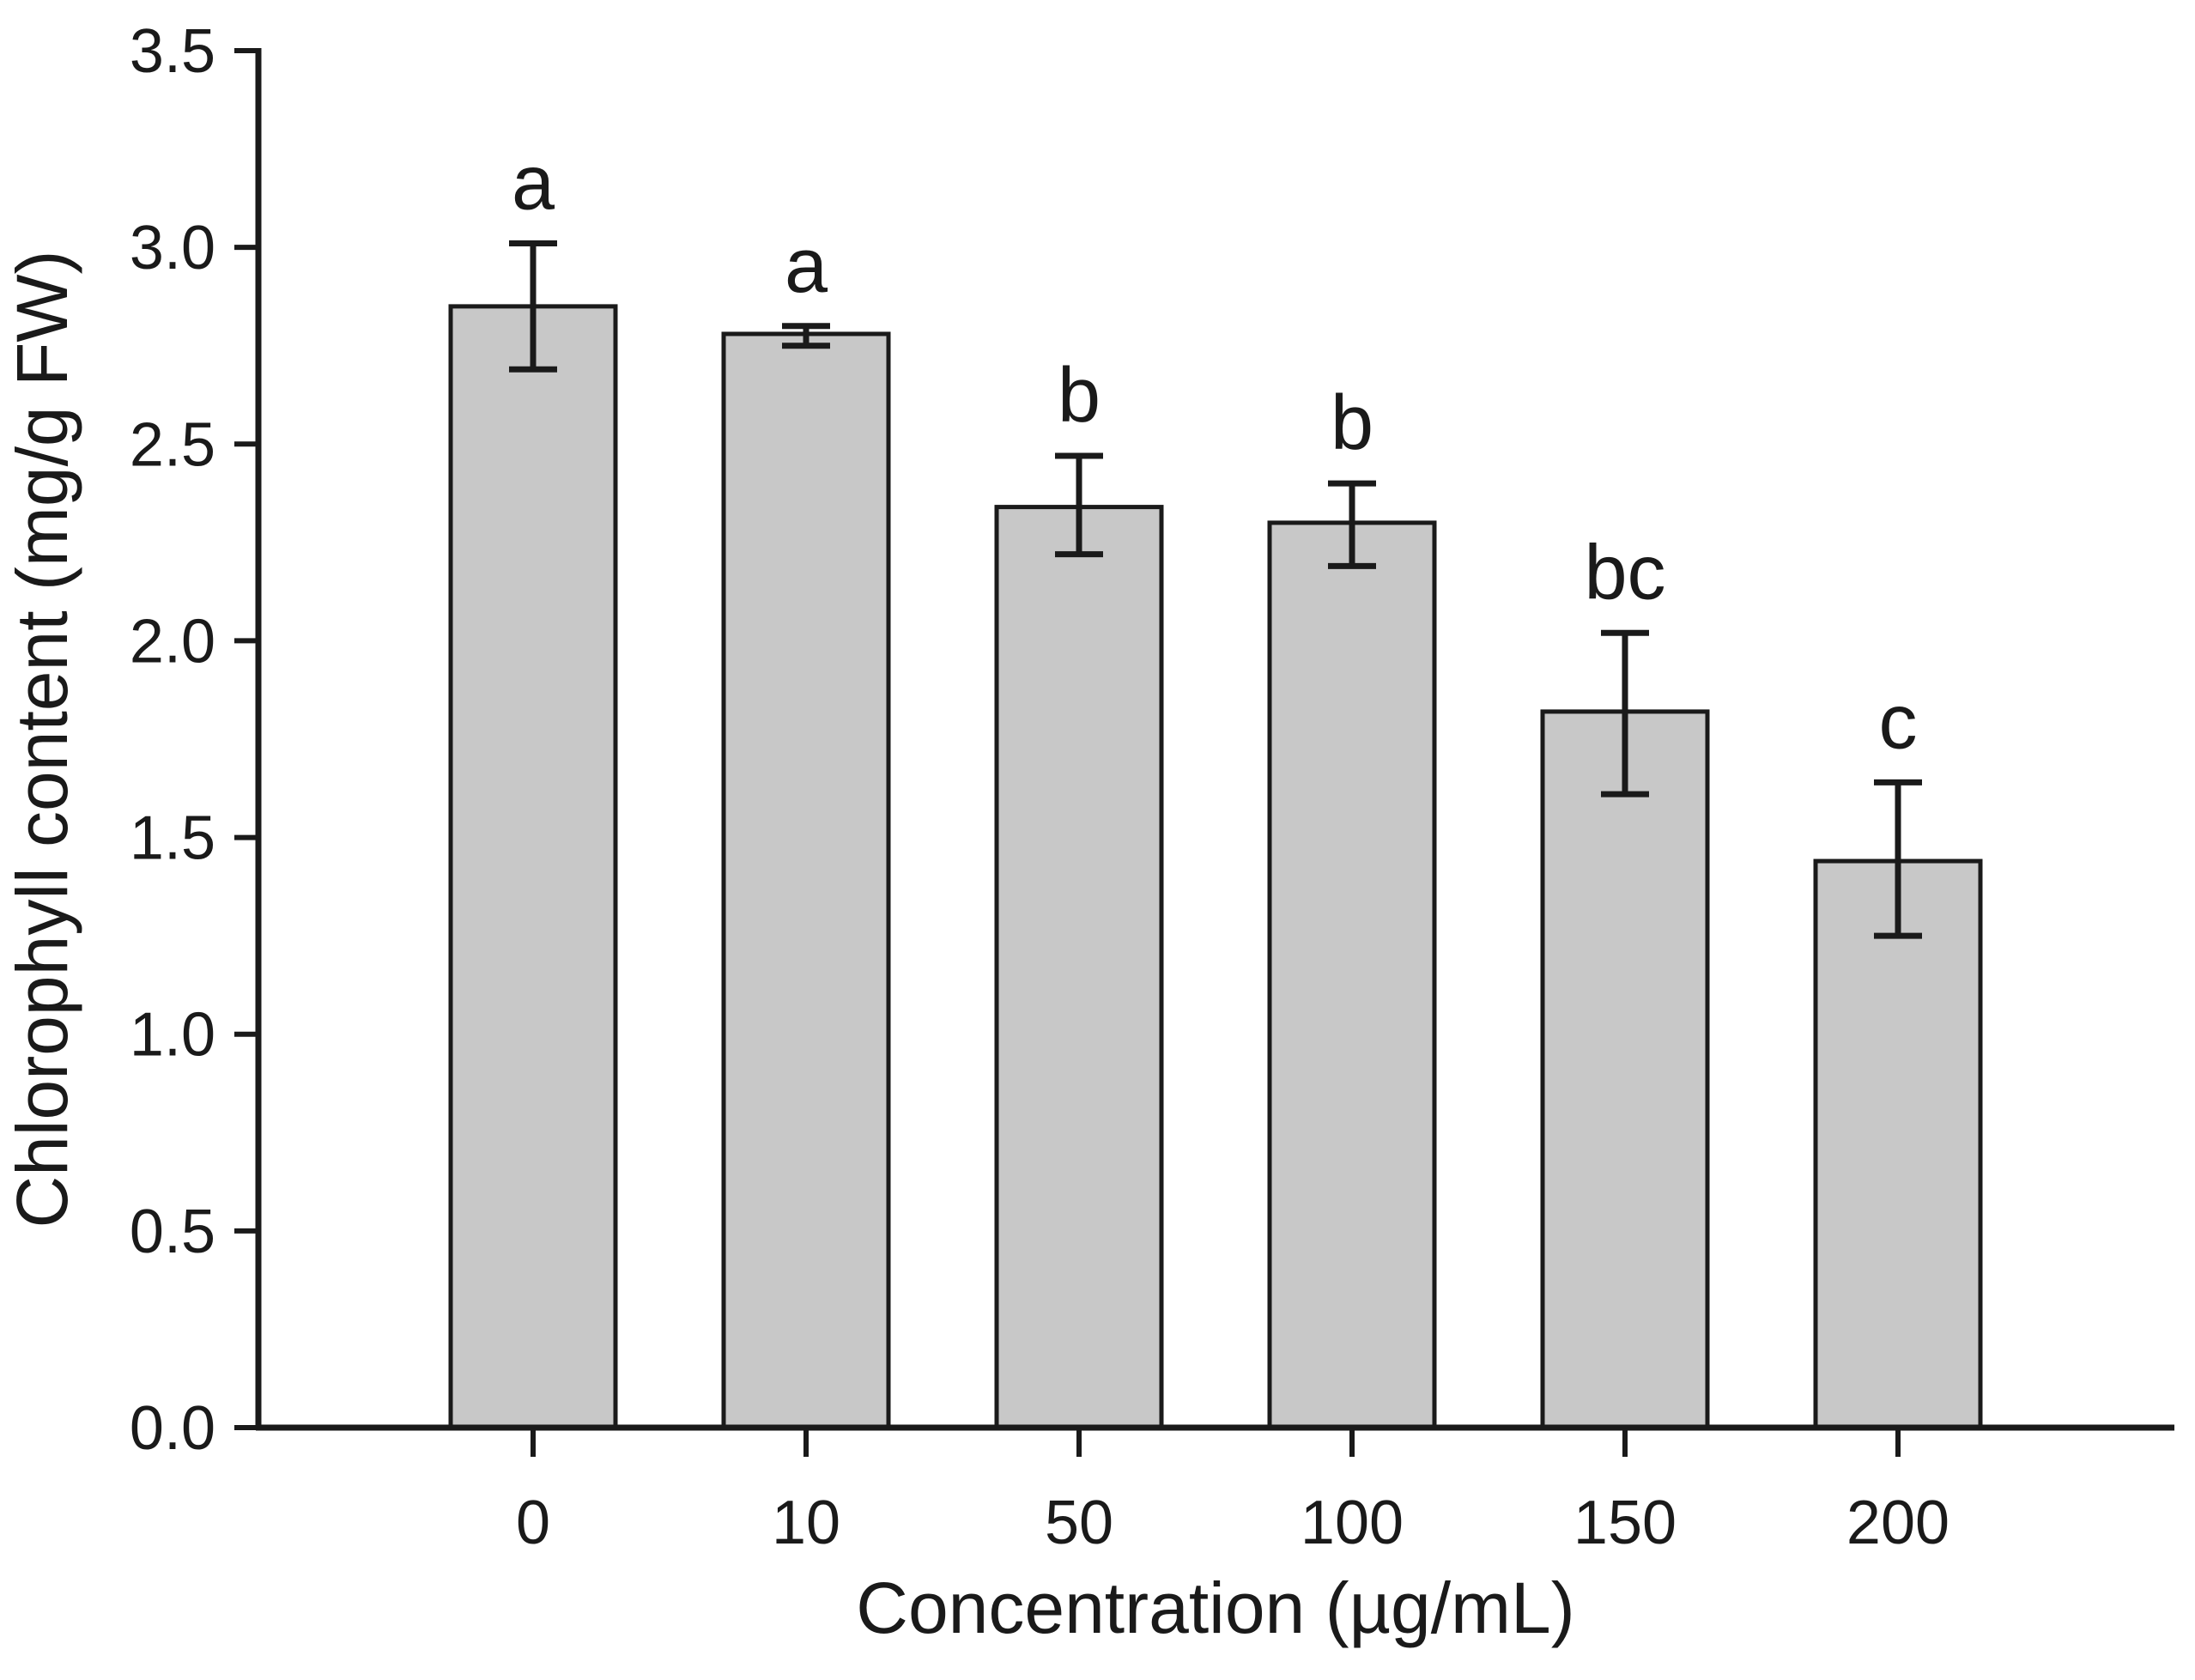 Image resolution: width=2195 pixels, height=1680 pixels. I want to click on y-tick-label: 1.0, so click(172, 1035).